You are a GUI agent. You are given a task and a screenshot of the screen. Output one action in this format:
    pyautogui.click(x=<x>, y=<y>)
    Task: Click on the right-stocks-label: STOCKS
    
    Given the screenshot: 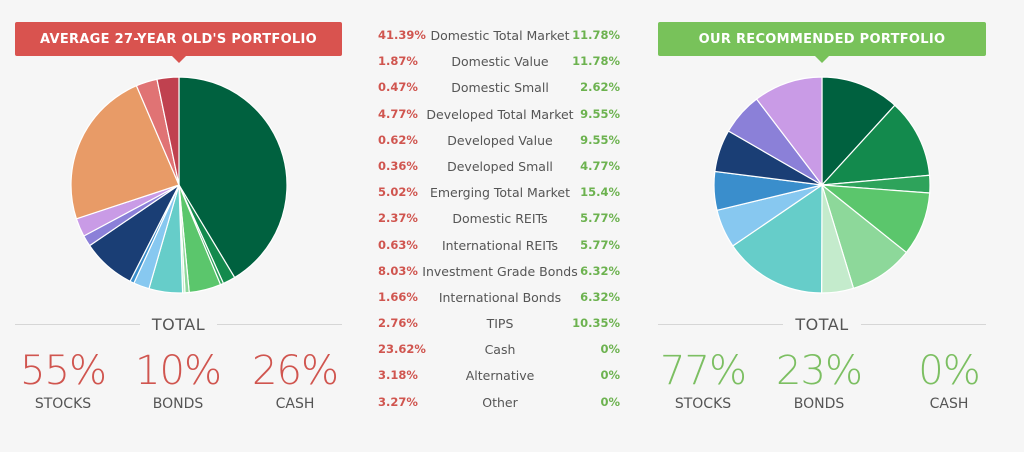 What is the action you would take?
    pyautogui.click(x=703, y=404)
    